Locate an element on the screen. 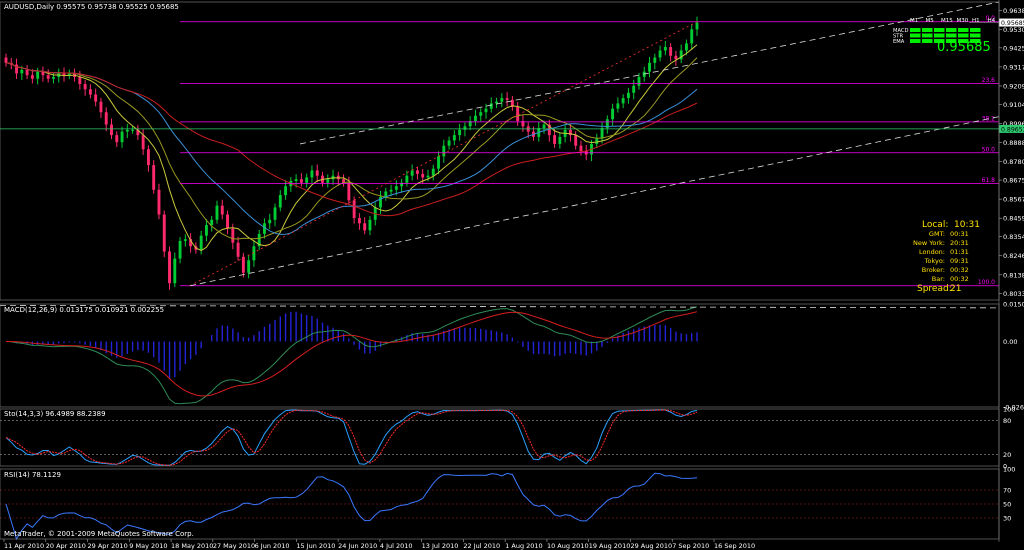  clock-local-time: 10:31 is located at coordinates (967, 225).